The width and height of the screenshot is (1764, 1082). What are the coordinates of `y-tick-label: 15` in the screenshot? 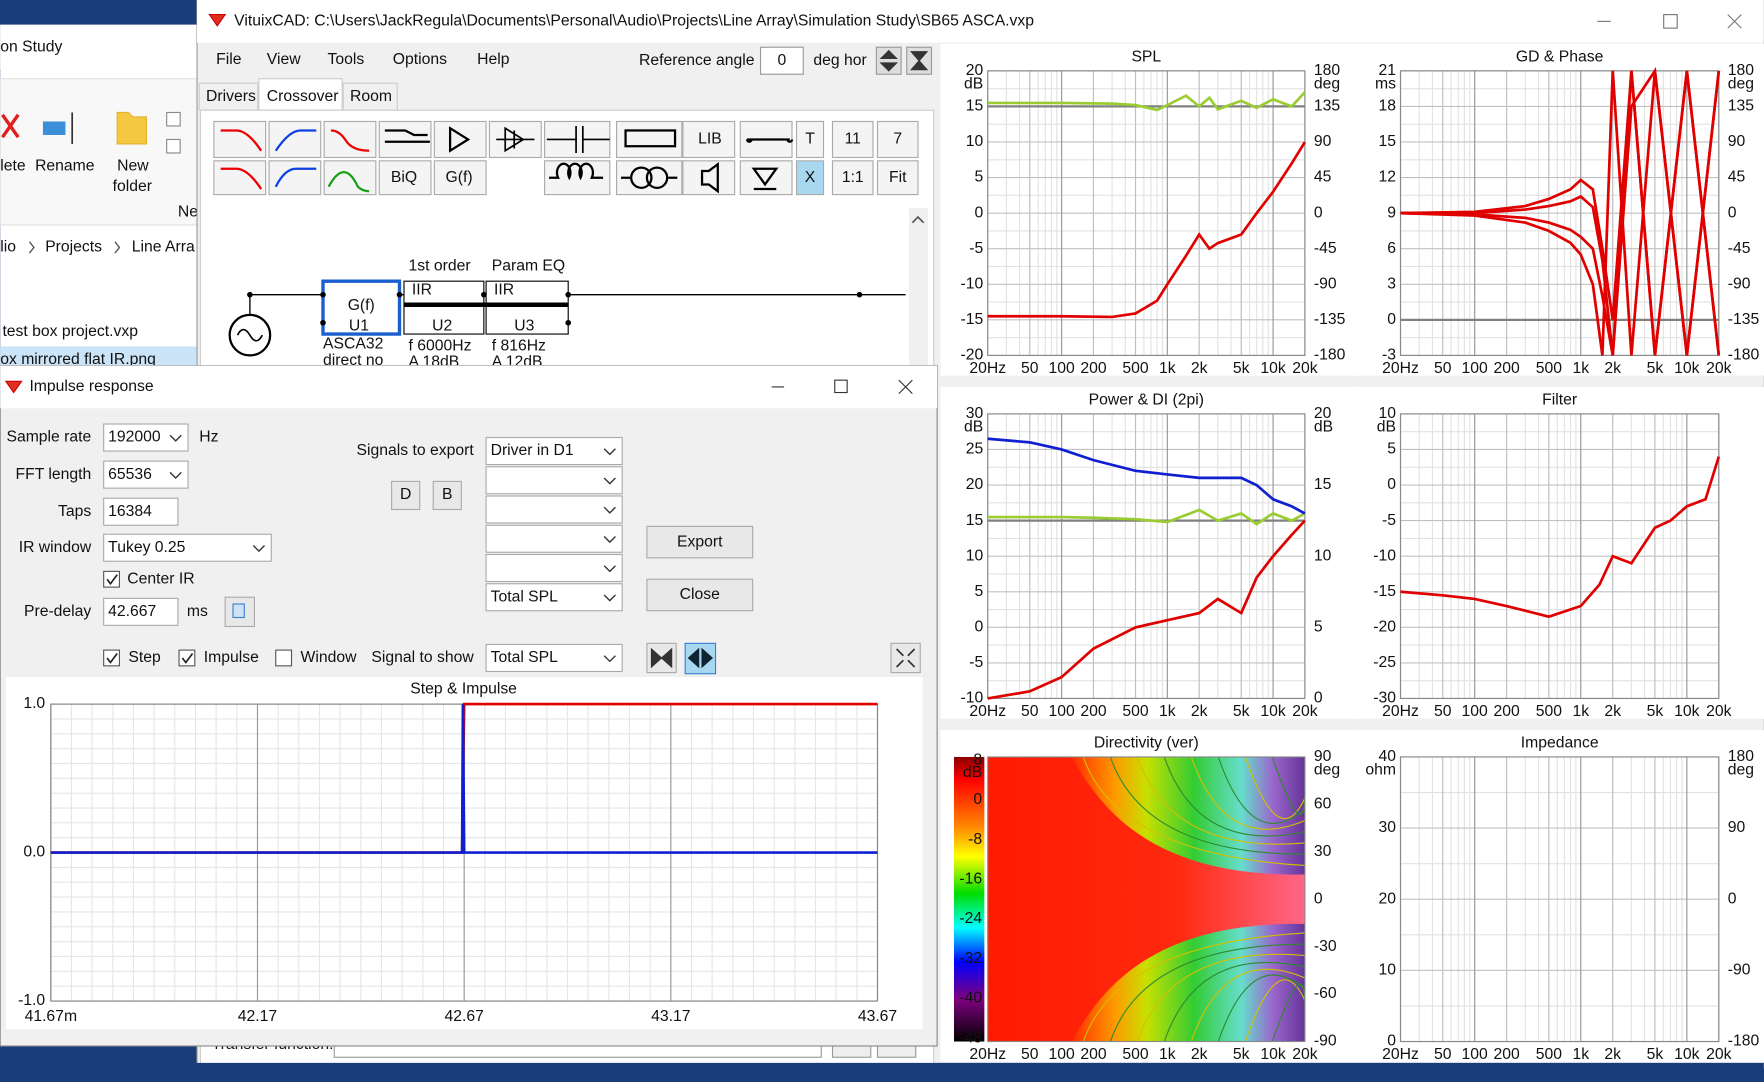 It's located at (975, 106).